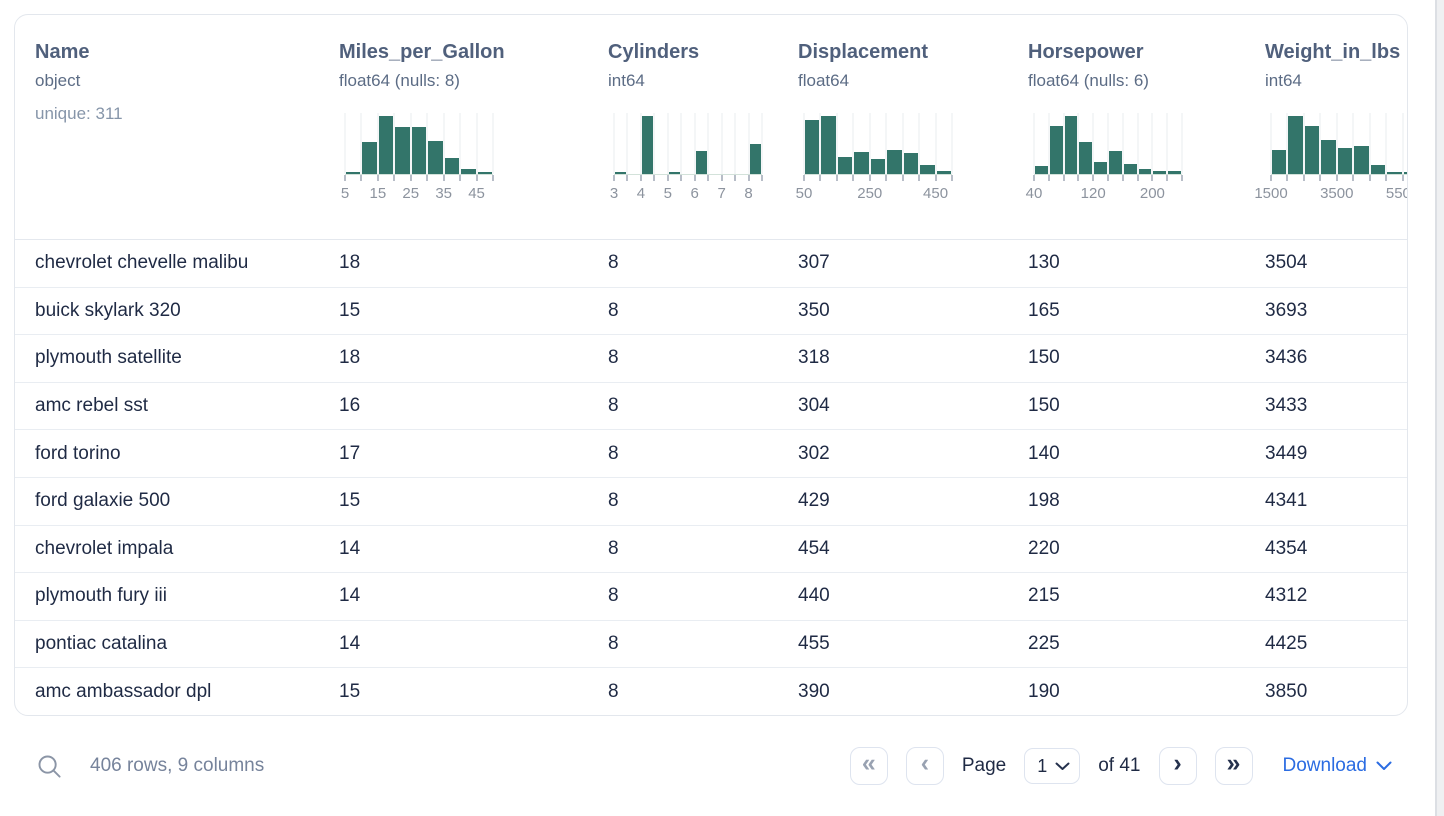 The height and width of the screenshot is (816, 1444). Describe the element at coordinates (78, 453) in the screenshot. I see `table-cell: ford torino` at that location.